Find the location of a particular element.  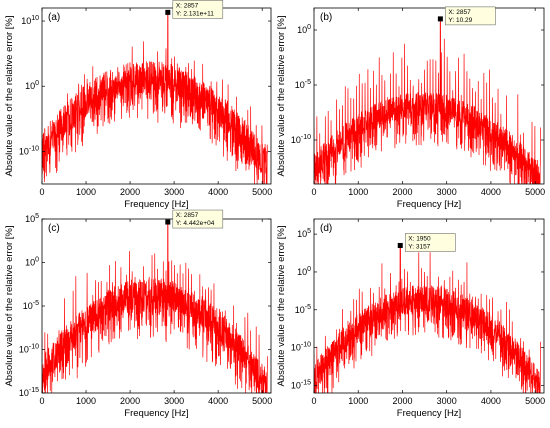

x-tick-label-b-2000: 2000 is located at coordinates (402, 192).